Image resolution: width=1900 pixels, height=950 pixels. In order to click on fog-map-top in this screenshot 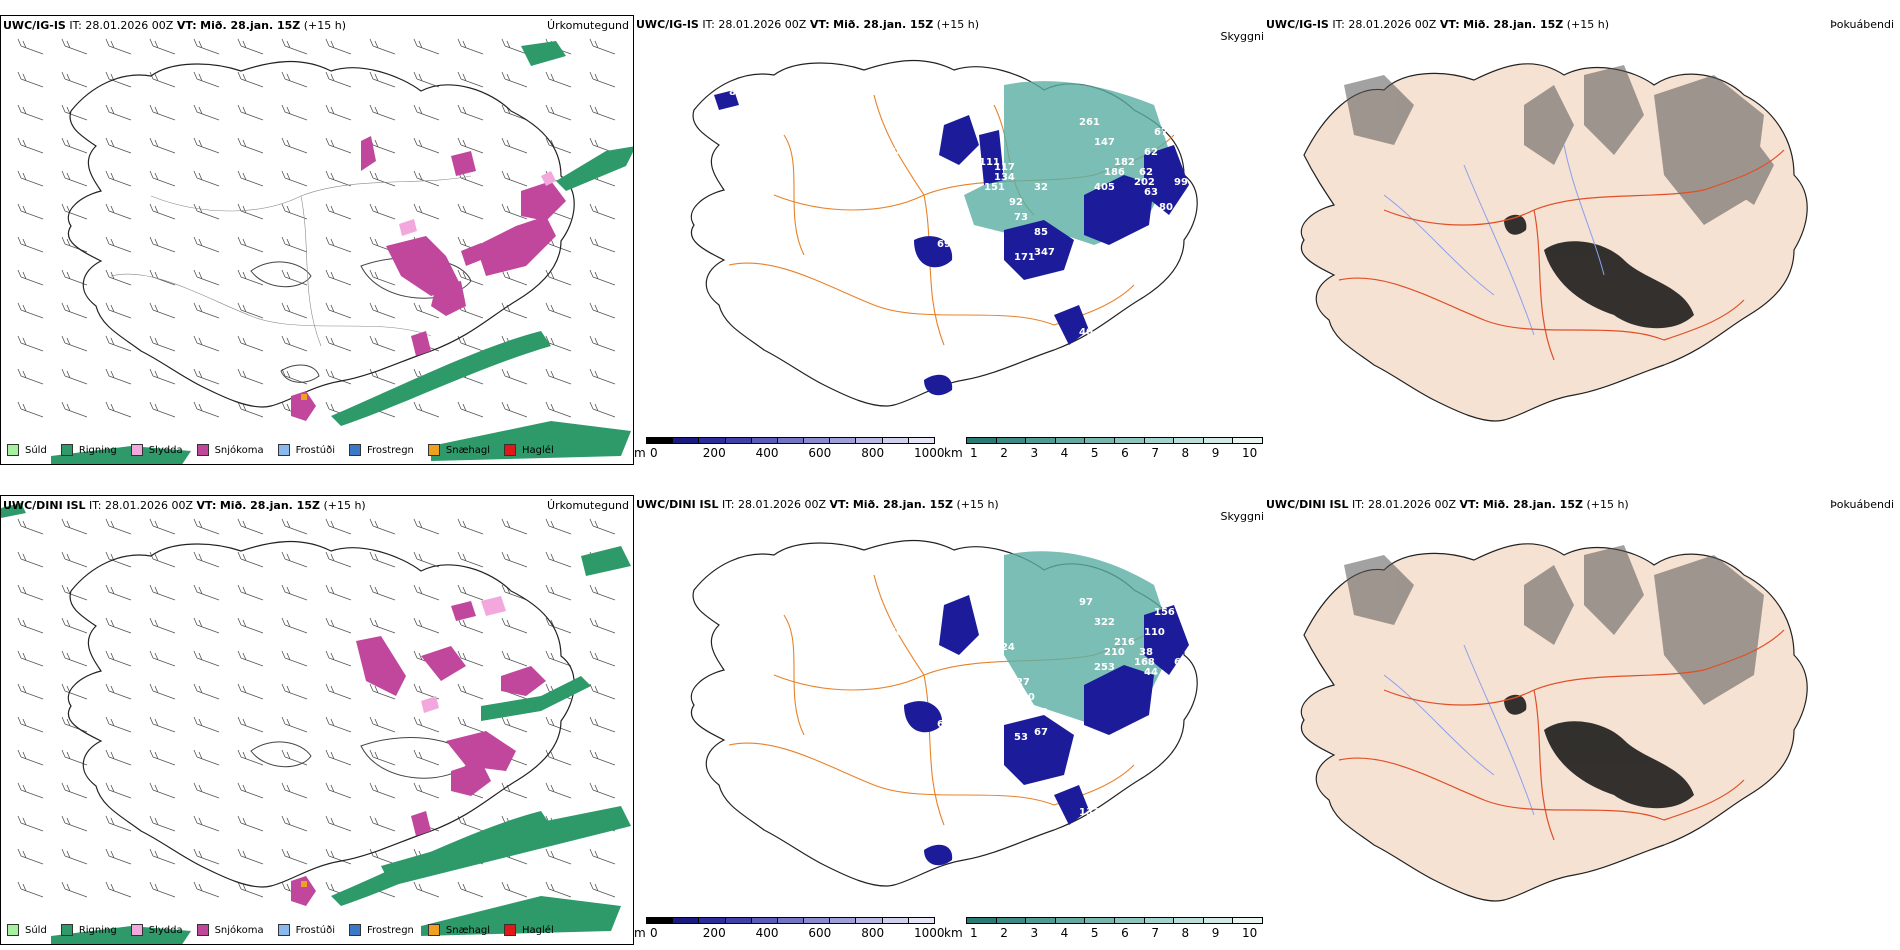, I will do `click(1554, 242)`.